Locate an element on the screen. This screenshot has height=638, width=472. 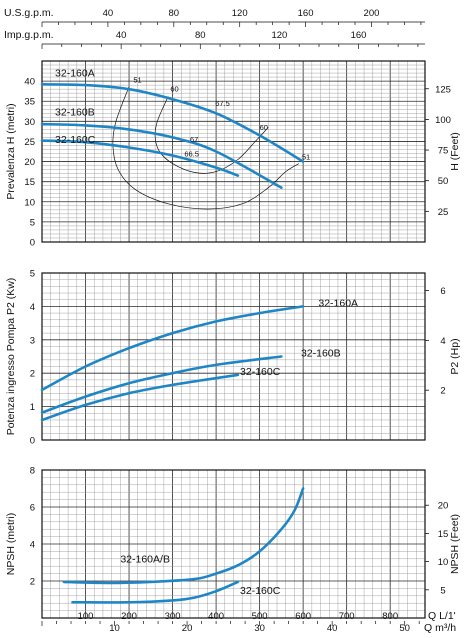
bottom-axis-tick-label: 10 is located at coordinates (114, 628).